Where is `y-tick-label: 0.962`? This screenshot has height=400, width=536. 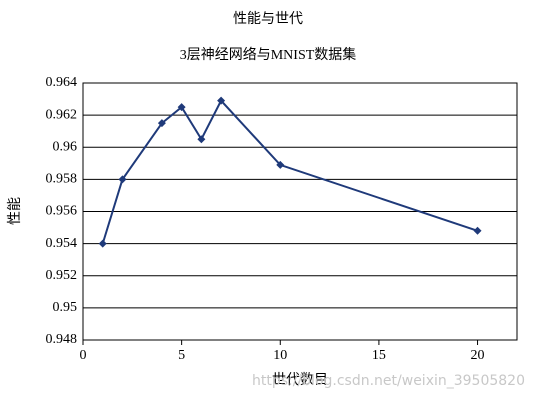
y-tick-label: 0.962 is located at coordinates (62, 114).